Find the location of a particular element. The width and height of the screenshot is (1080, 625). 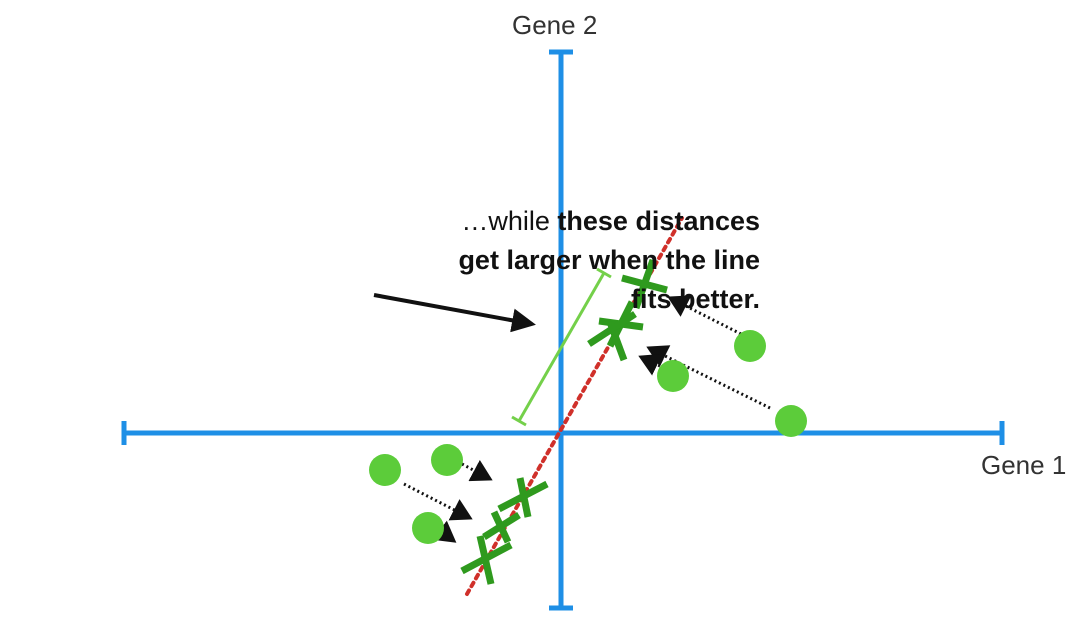

annotation-line-2: get larger when the line is located at coordinates (609, 260).